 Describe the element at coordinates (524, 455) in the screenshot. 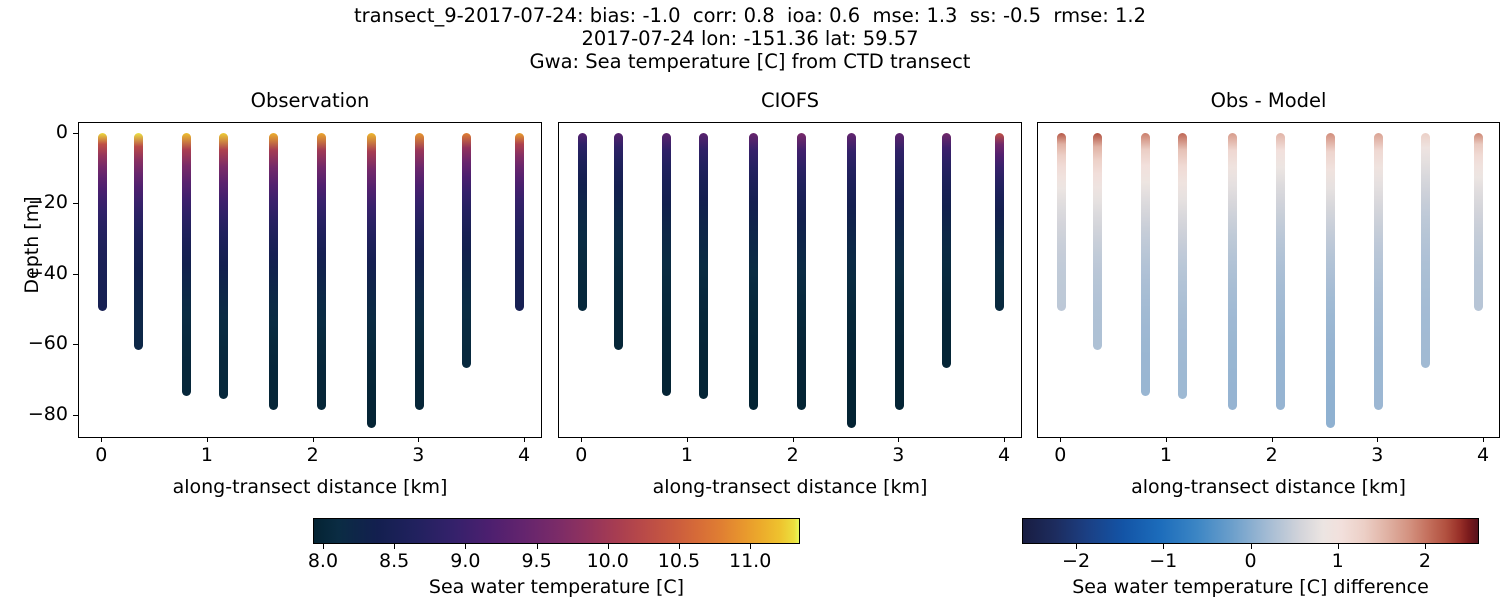

I see `xtick-label-observation: 4` at that location.